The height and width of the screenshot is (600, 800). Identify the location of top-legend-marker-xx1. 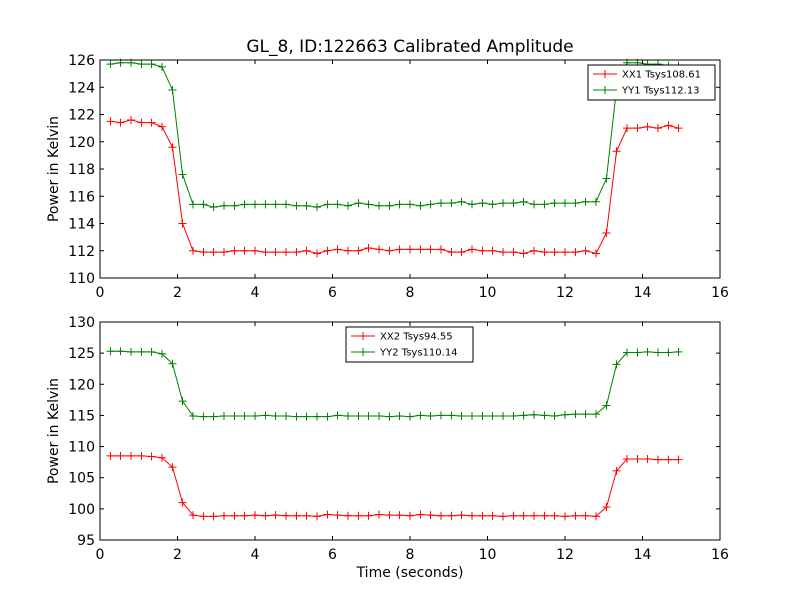
(605, 74).